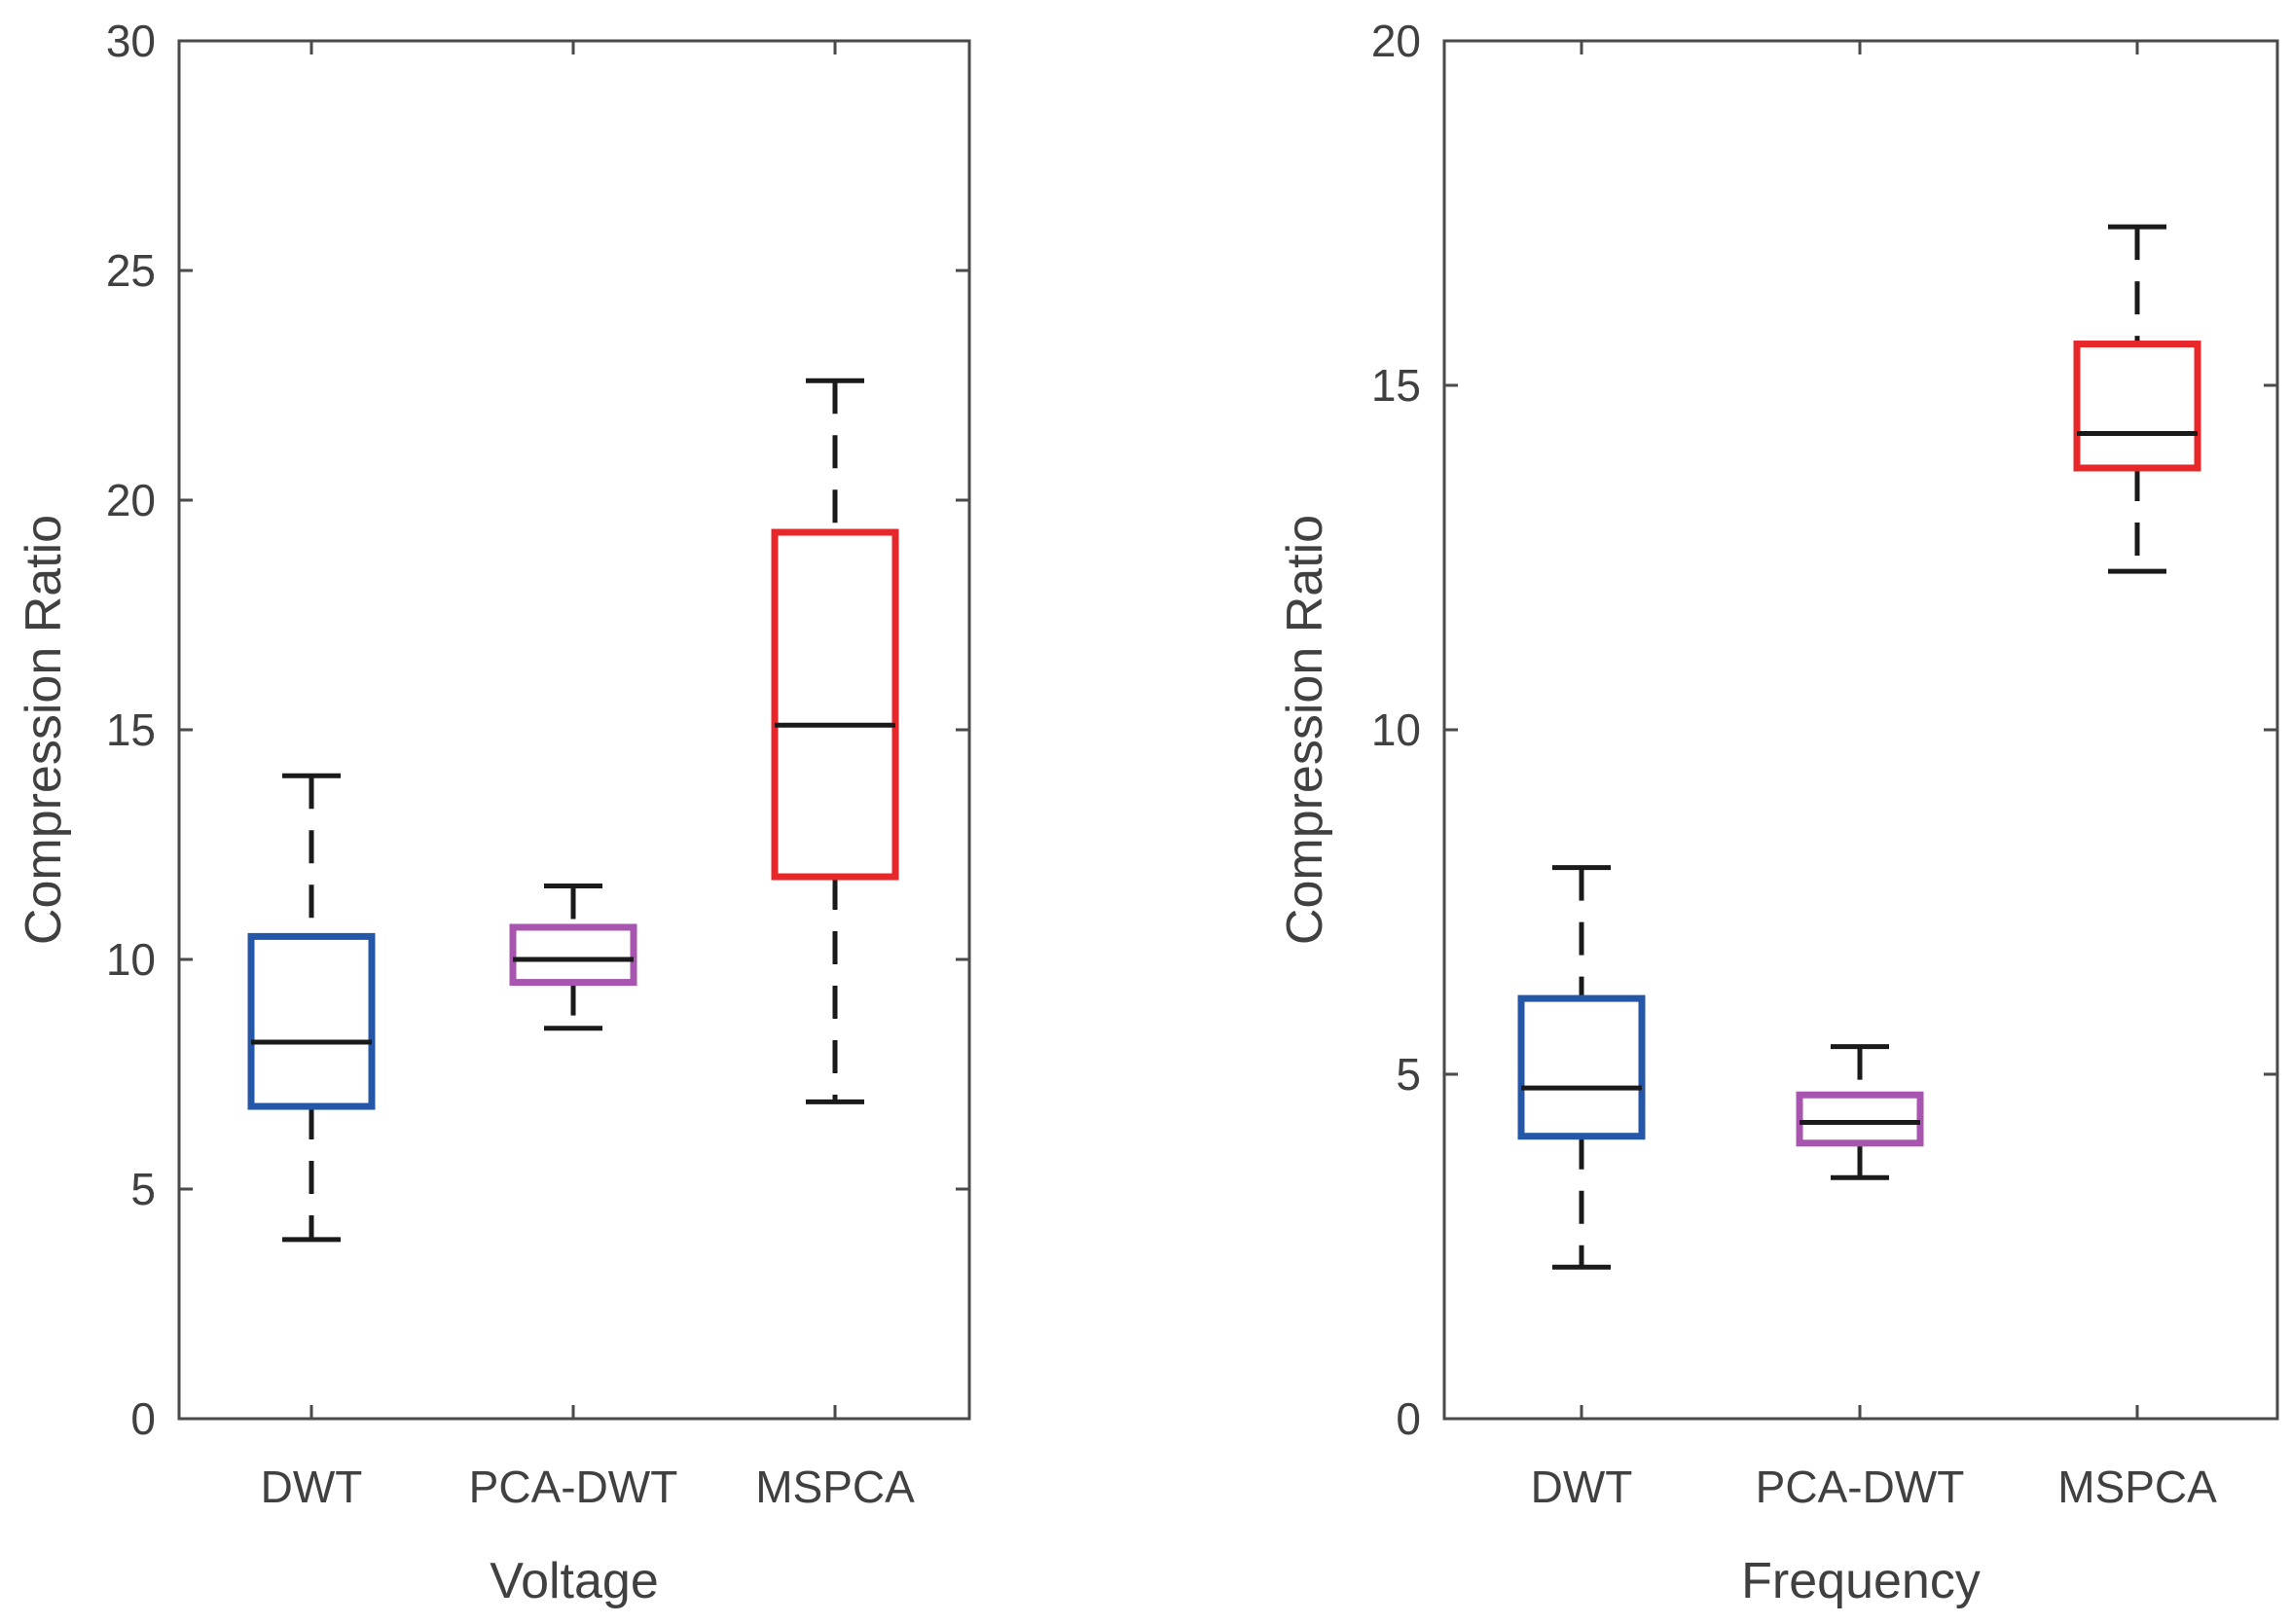 Image resolution: width=2291 pixels, height=1624 pixels. I want to click on y-tick-label: 30, so click(131, 41).